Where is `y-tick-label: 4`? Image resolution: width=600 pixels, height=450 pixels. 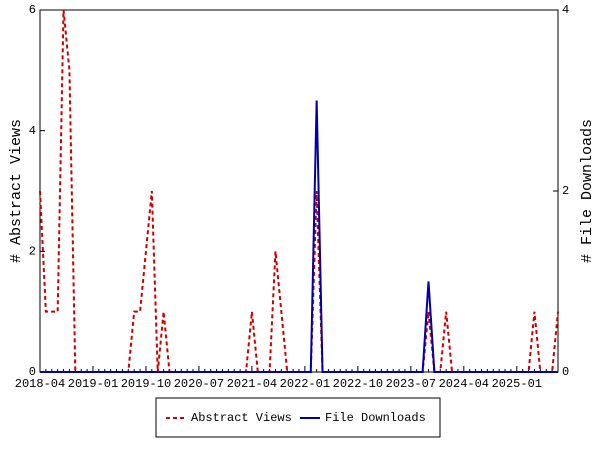 y-tick-label: 4 is located at coordinates (32, 131).